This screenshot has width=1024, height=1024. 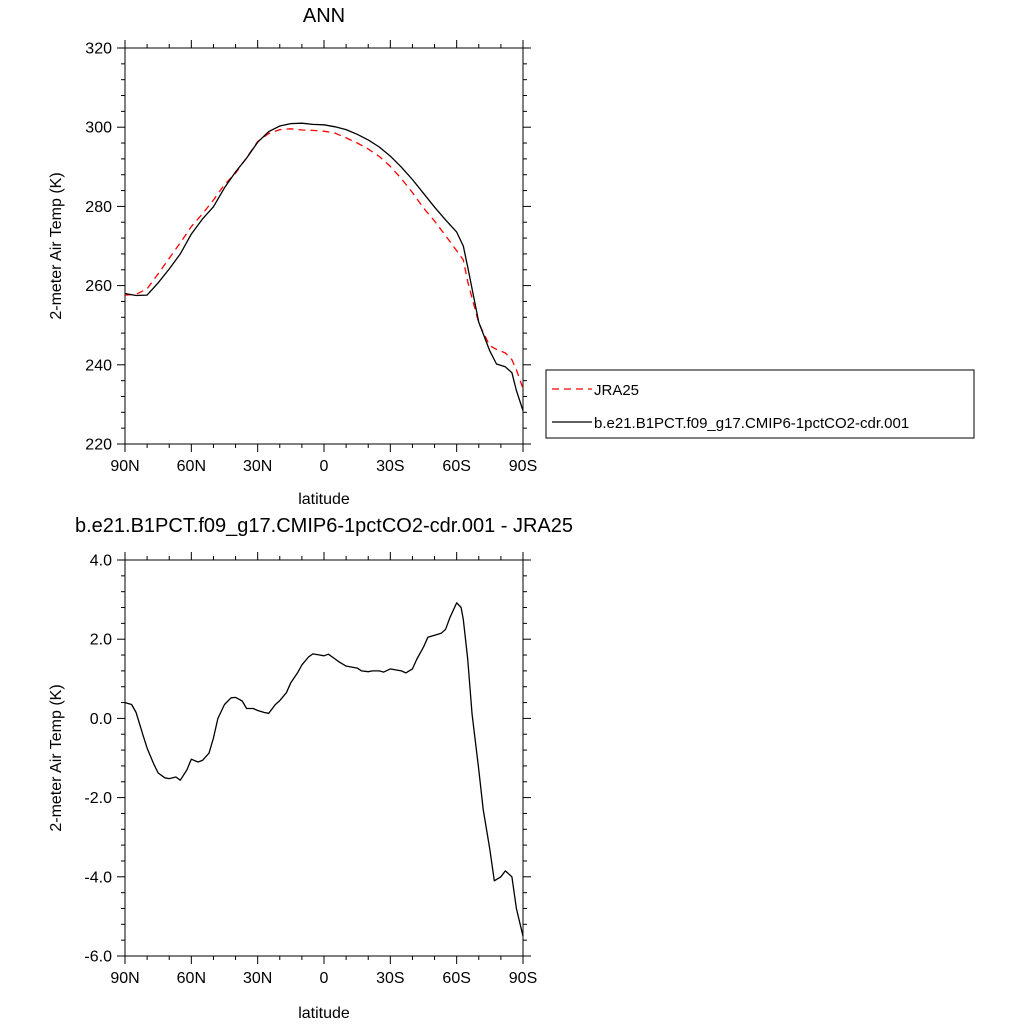 What do you see at coordinates (101, 561) in the screenshot?
I see `y-tick-label: 4.0` at bounding box center [101, 561].